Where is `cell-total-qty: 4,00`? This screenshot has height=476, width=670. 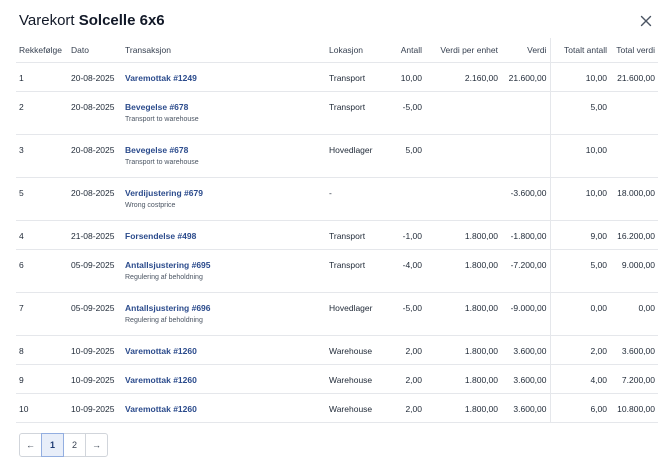 cell-total-qty: 4,00 is located at coordinates (598, 379).